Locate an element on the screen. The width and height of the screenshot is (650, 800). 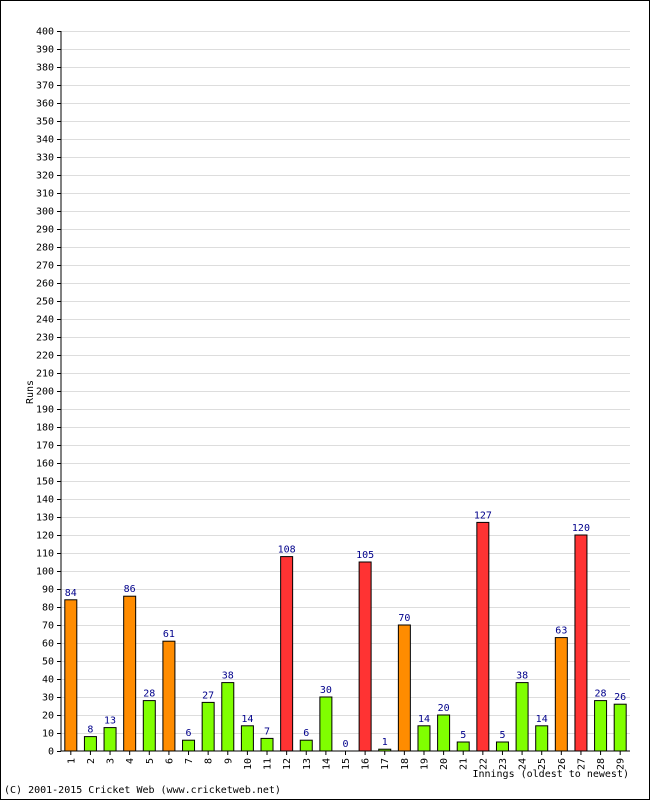
y-tick-label: 350 is located at coordinates (45, 122).